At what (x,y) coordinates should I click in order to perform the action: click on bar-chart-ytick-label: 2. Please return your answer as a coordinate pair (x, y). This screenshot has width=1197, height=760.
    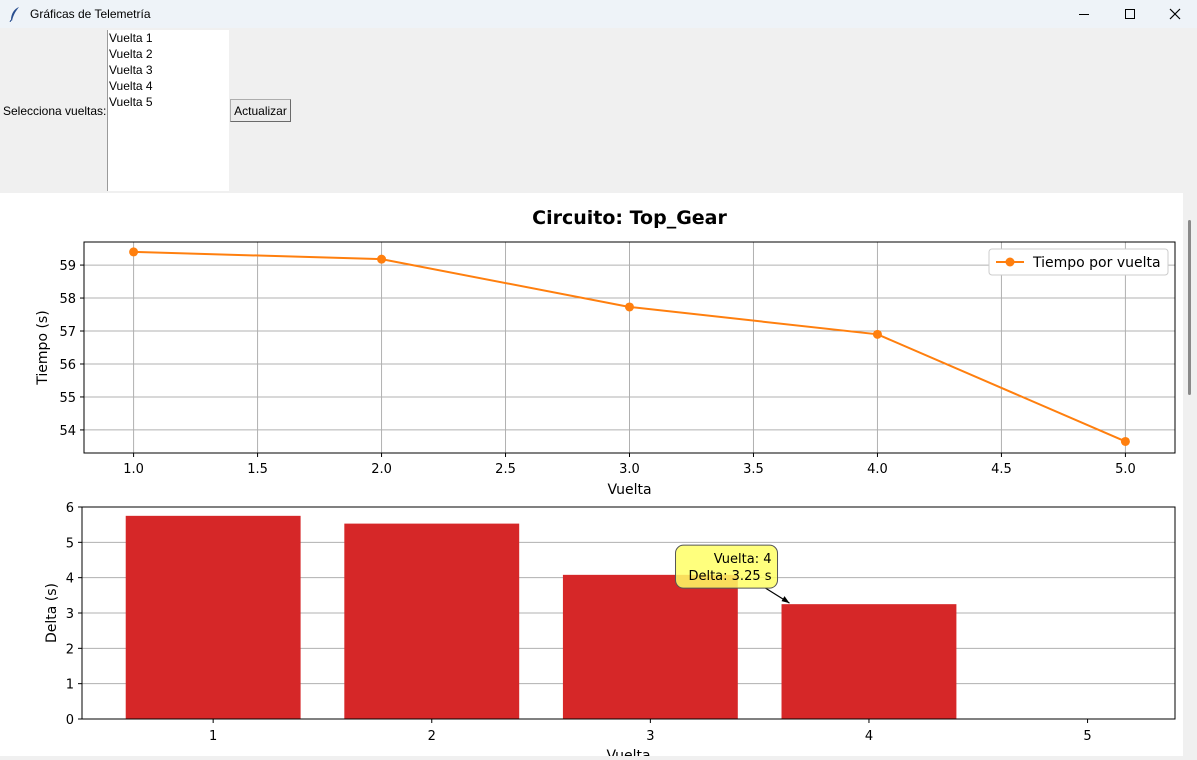
    Looking at the image, I should click on (70, 649).